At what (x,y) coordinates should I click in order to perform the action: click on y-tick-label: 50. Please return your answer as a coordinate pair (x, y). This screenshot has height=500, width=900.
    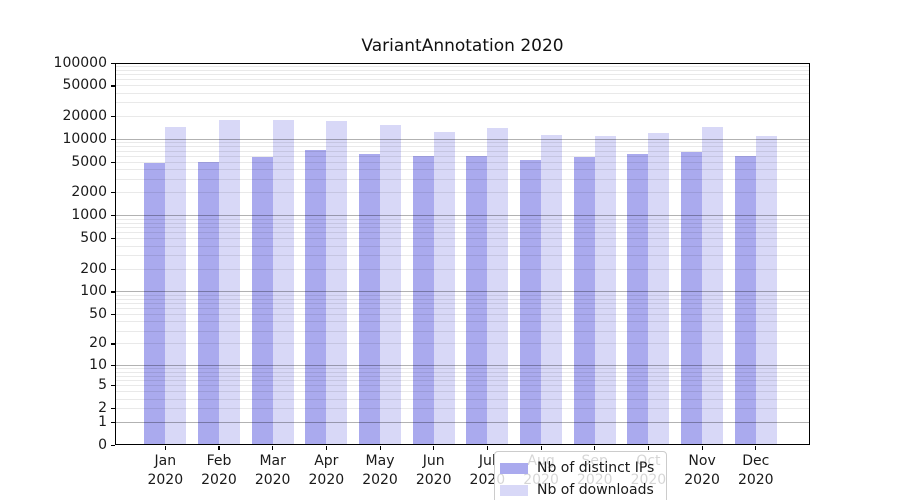
    Looking at the image, I should click on (98, 314).